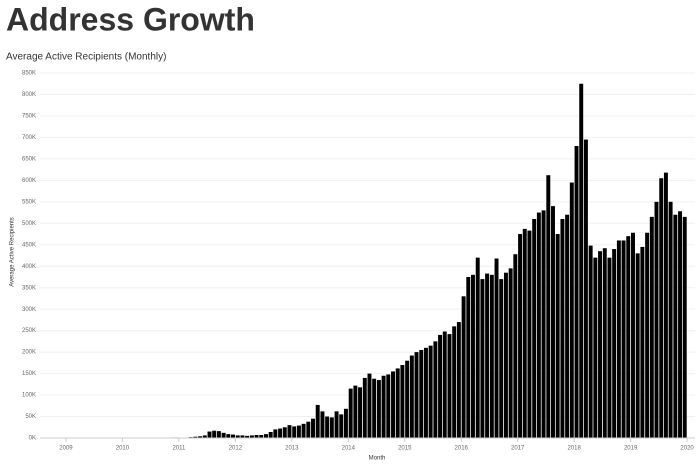 Image resolution: width=700 pixels, height=466 pixels. Describe the element at coordinates (29, 267) in the screenshot. I see `y-tick-label: 400K` at that location.